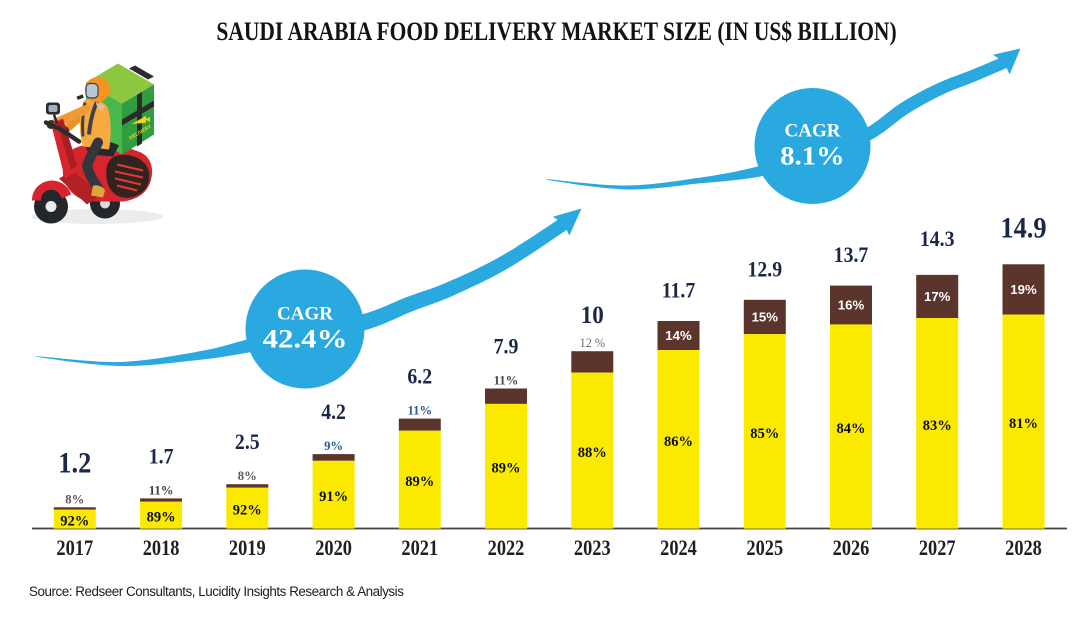 The height and width of the screenshot is (621, 1080). What do you see at coordinates (592, 315) in the screenshot?
I see `svg-text: 10` at bounding box center [592, 315].